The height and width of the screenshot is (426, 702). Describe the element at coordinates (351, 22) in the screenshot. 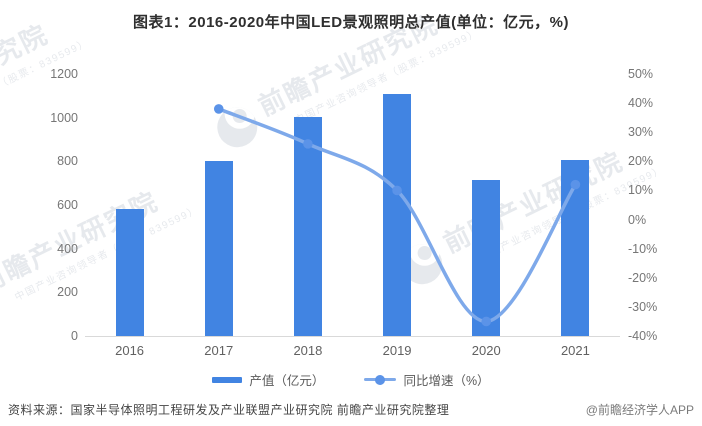

I see `chart-title: 图表1：2016-2020年中国LED景观照明总产值(单位：亿元，%)` at that location.